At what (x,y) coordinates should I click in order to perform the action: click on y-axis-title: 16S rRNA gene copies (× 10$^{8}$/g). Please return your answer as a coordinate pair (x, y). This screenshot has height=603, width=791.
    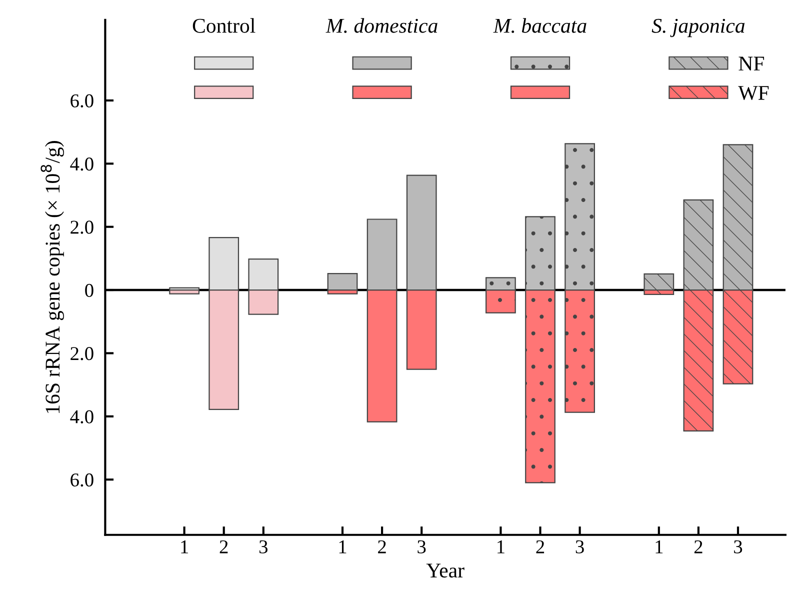
    Looking at the image, I should click on (52, 277).